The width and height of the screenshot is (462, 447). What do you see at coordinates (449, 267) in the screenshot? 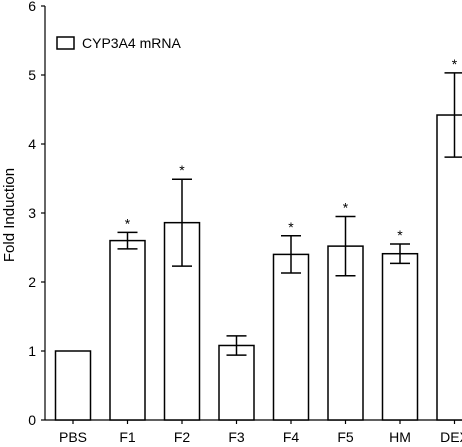
I see `bar-dex` at bounding box center [449, 267].